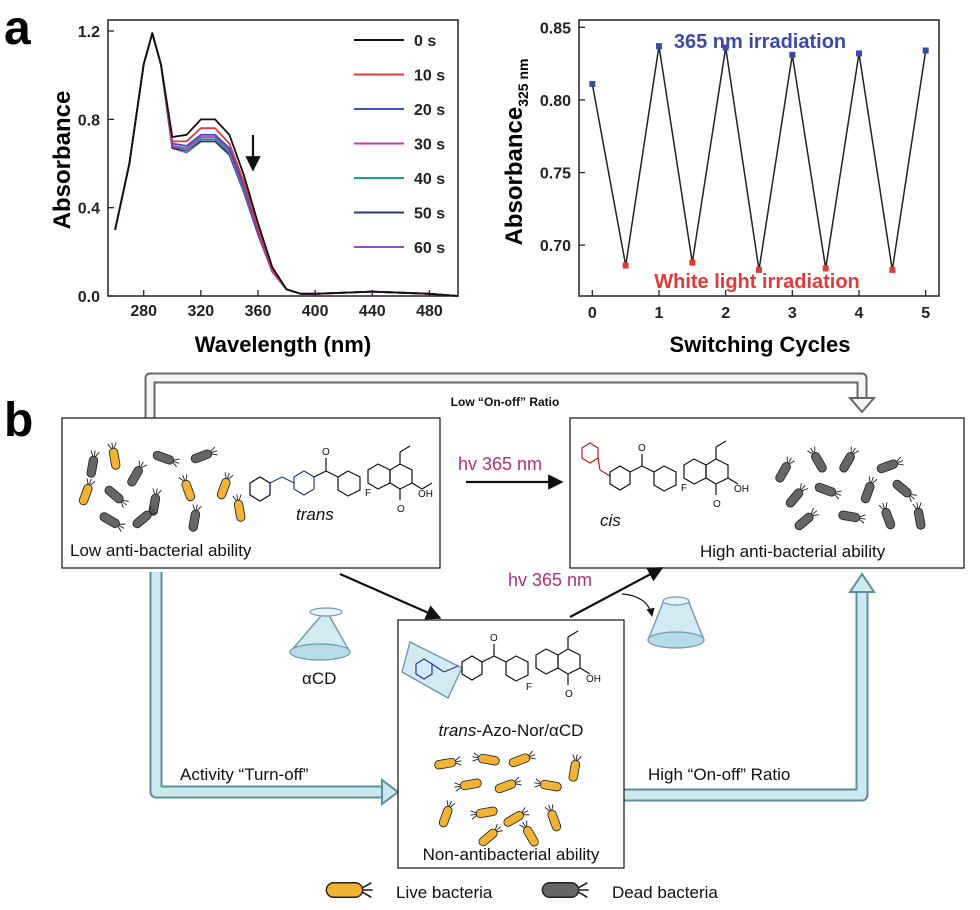 This screenshot has width=980, height=910. Describe the element at coordinates (458, 730) in the screenshot. I see `complex-label-italic: trans` at that location.